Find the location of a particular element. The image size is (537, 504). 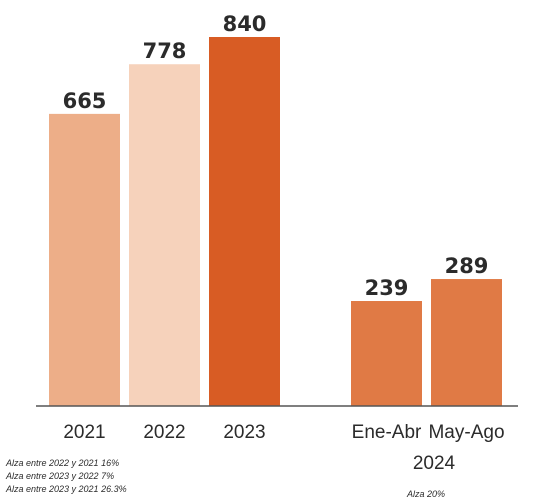

bar-2021 is located at coordinates (84, 259).